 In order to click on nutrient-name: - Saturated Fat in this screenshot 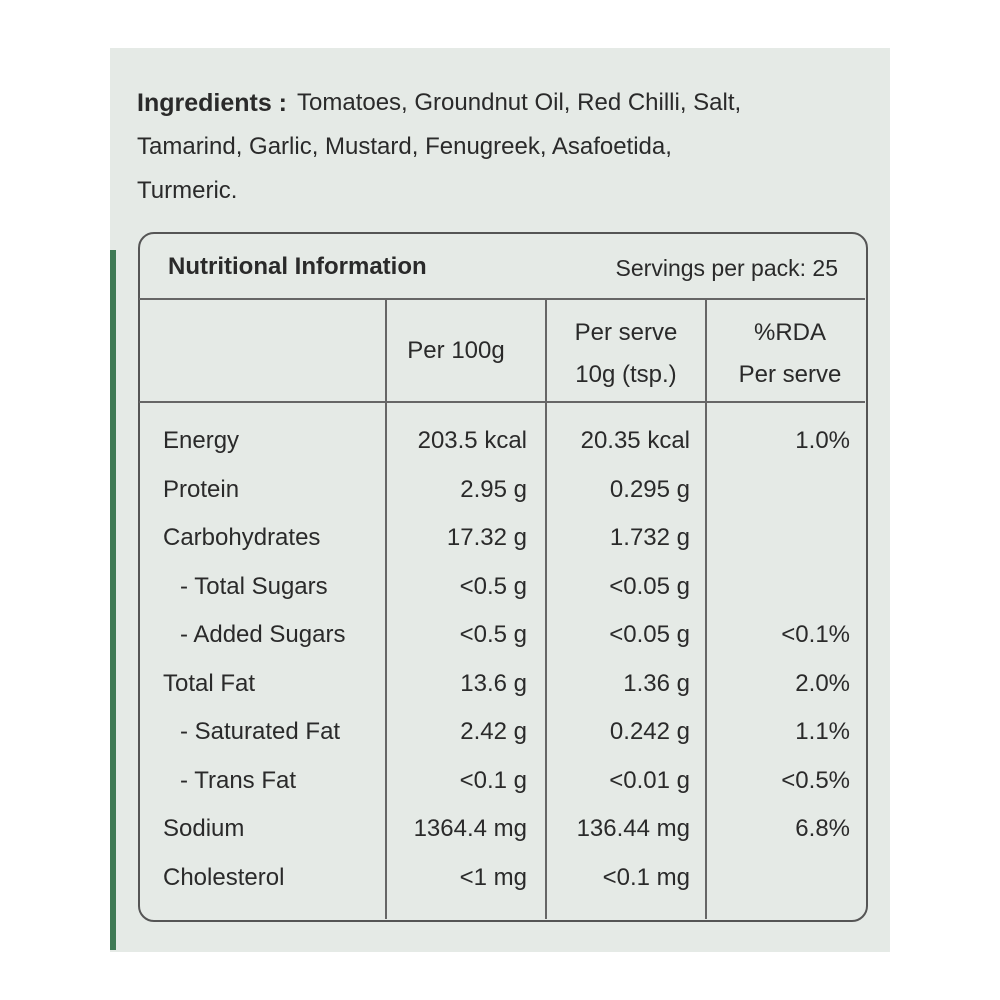, I will do `click(260, 731)`.